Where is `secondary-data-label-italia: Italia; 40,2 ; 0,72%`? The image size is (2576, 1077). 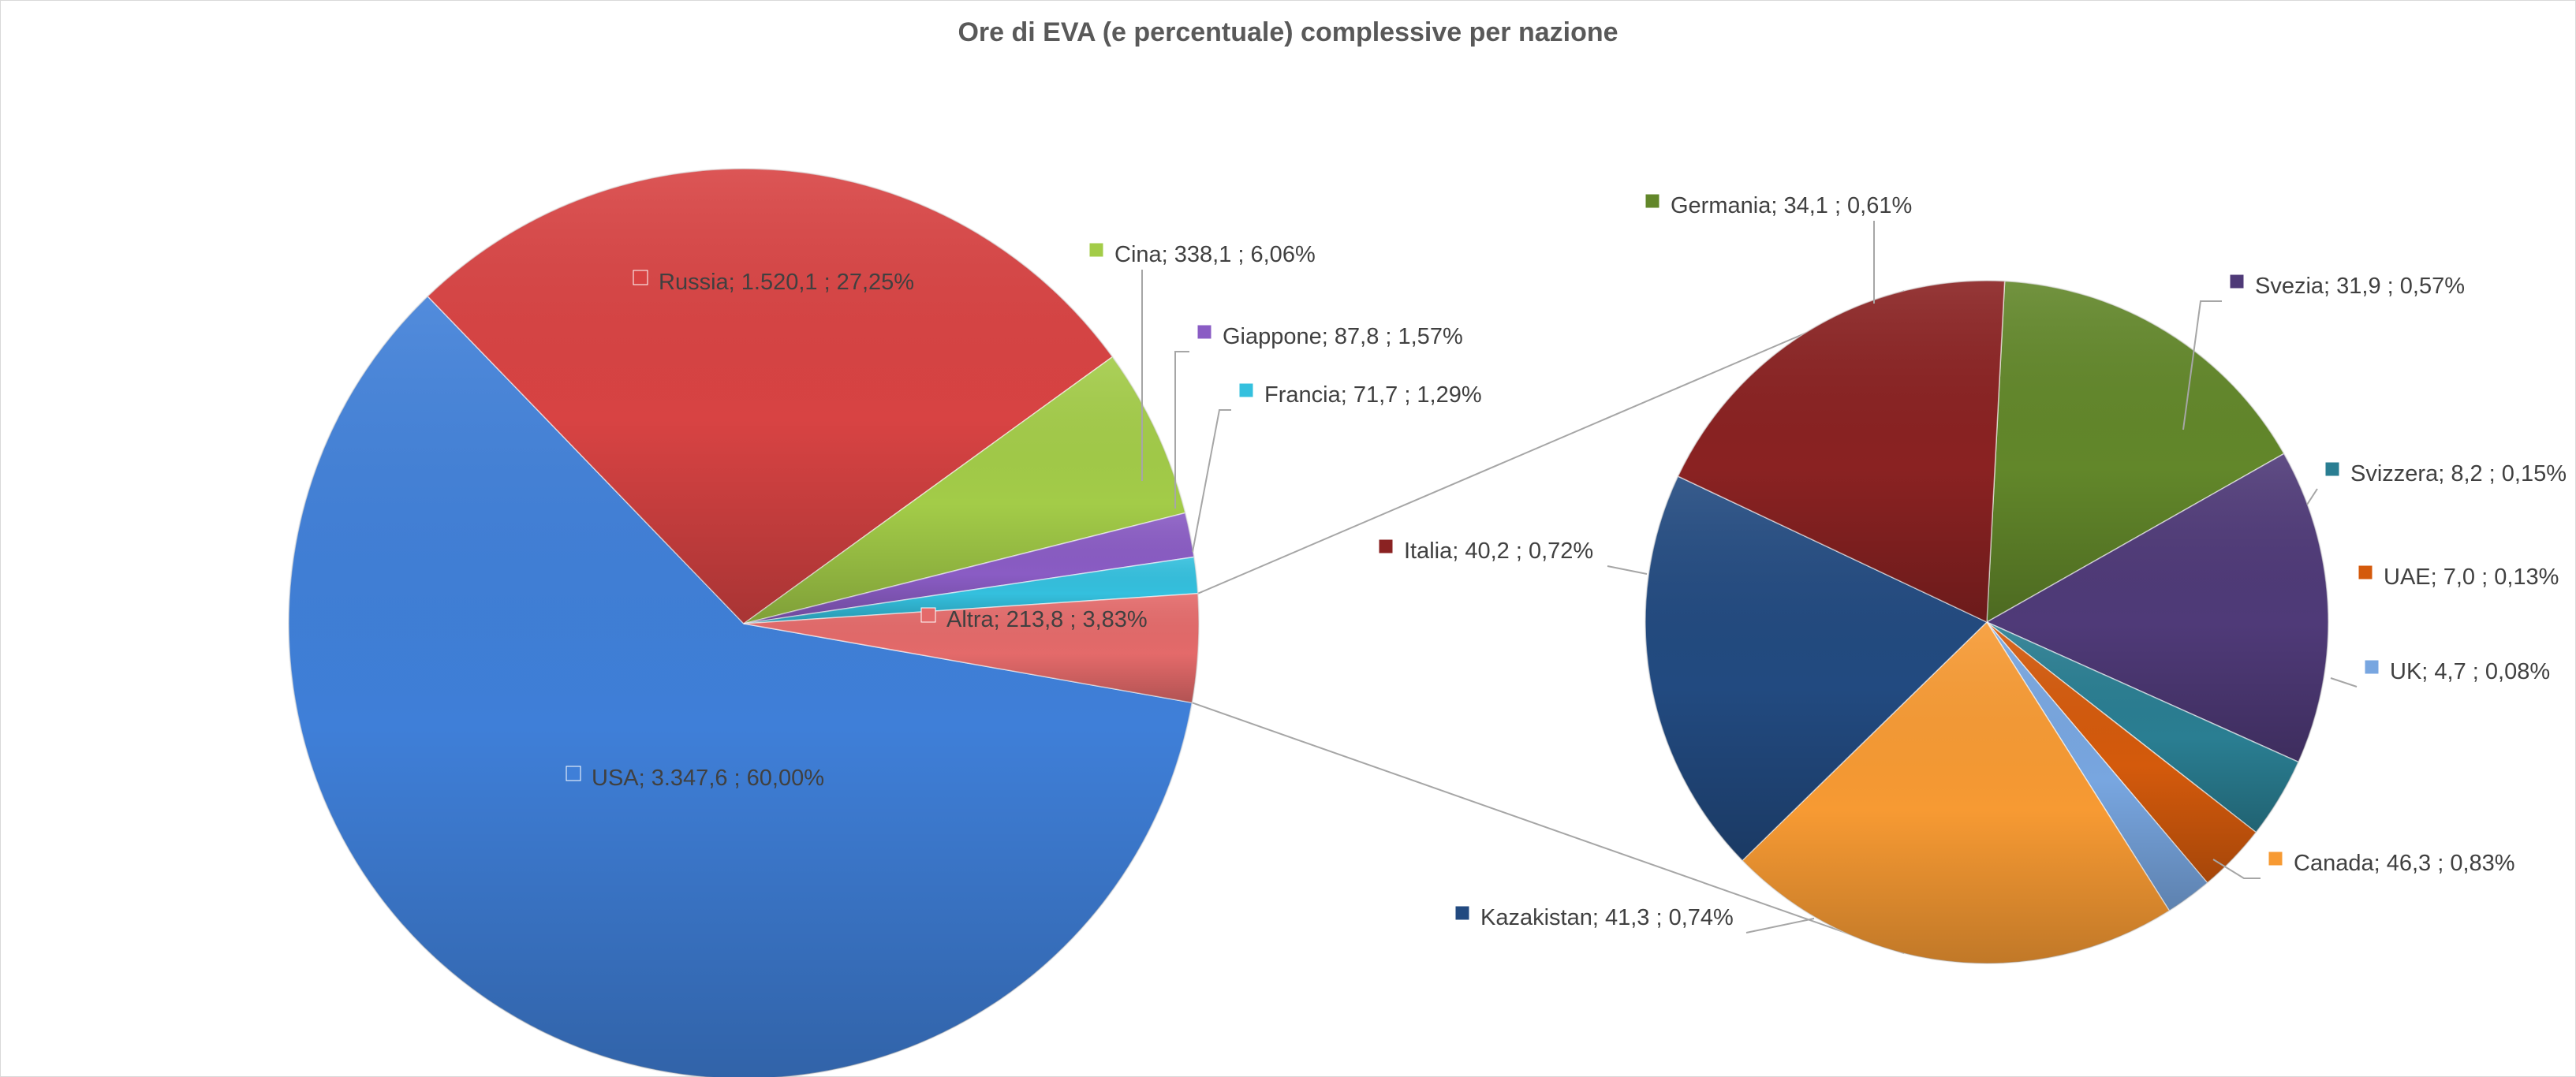
secondary-data-label-italia: Italia; 40,2 ; 0,72% is located at coordinates (1498, 551).